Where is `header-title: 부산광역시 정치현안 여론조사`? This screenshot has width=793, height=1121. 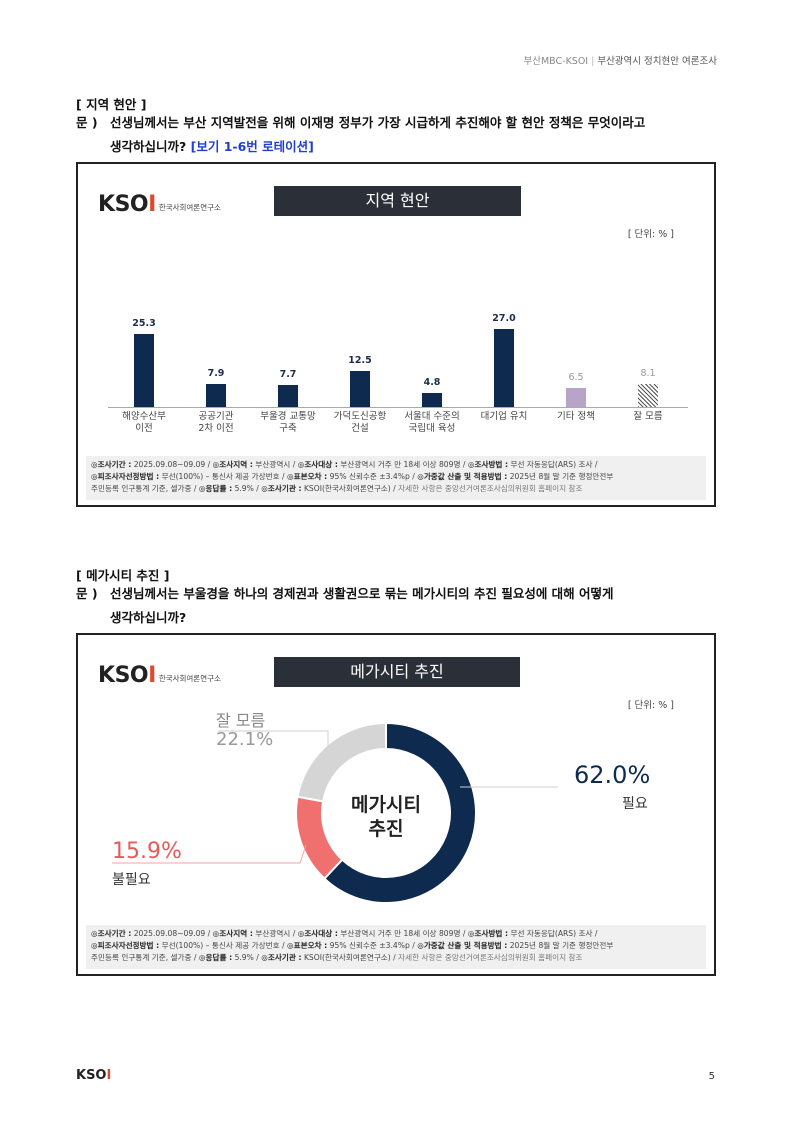
header-title: 부산광역시 정치현안 여론조사 is located at coordinates (657, 61).